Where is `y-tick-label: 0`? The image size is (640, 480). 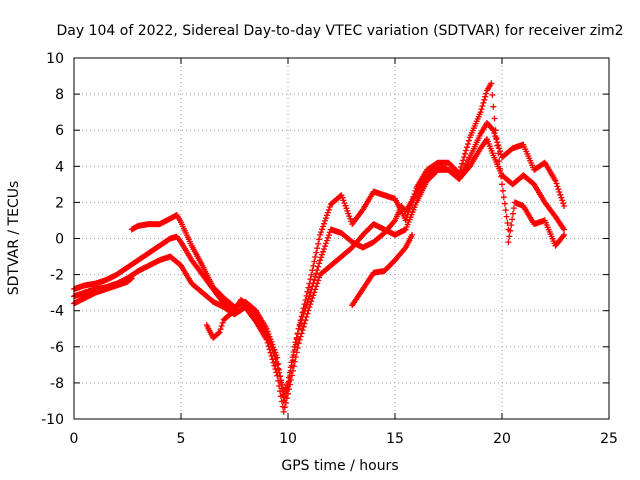 y-tick-label: 0 is located at coordinates (59, 240).